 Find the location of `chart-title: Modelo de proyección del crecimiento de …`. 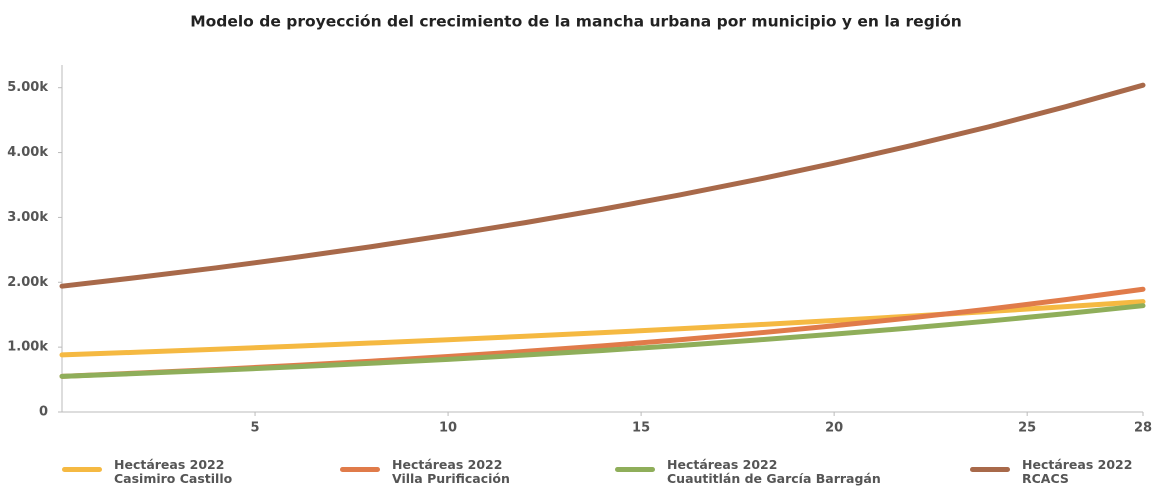

chart-title: Modelo de proyección del crecimiento de … is located at coordinates (576, 22).